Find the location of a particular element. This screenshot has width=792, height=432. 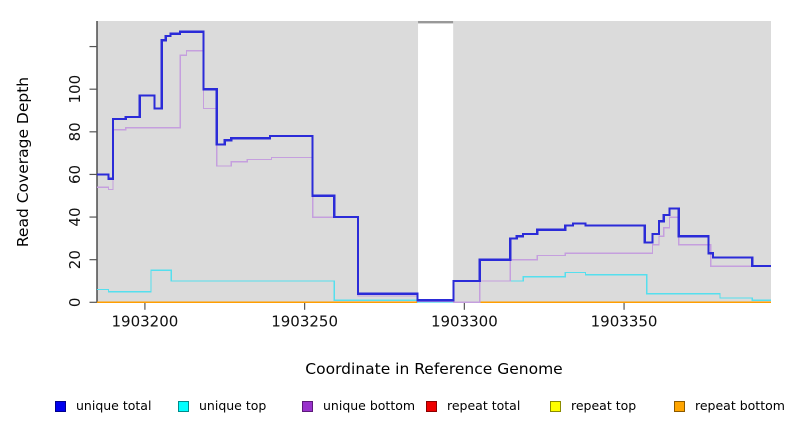

y-axis-title: Read Coverage Depth is located at coordinates (23, 162).